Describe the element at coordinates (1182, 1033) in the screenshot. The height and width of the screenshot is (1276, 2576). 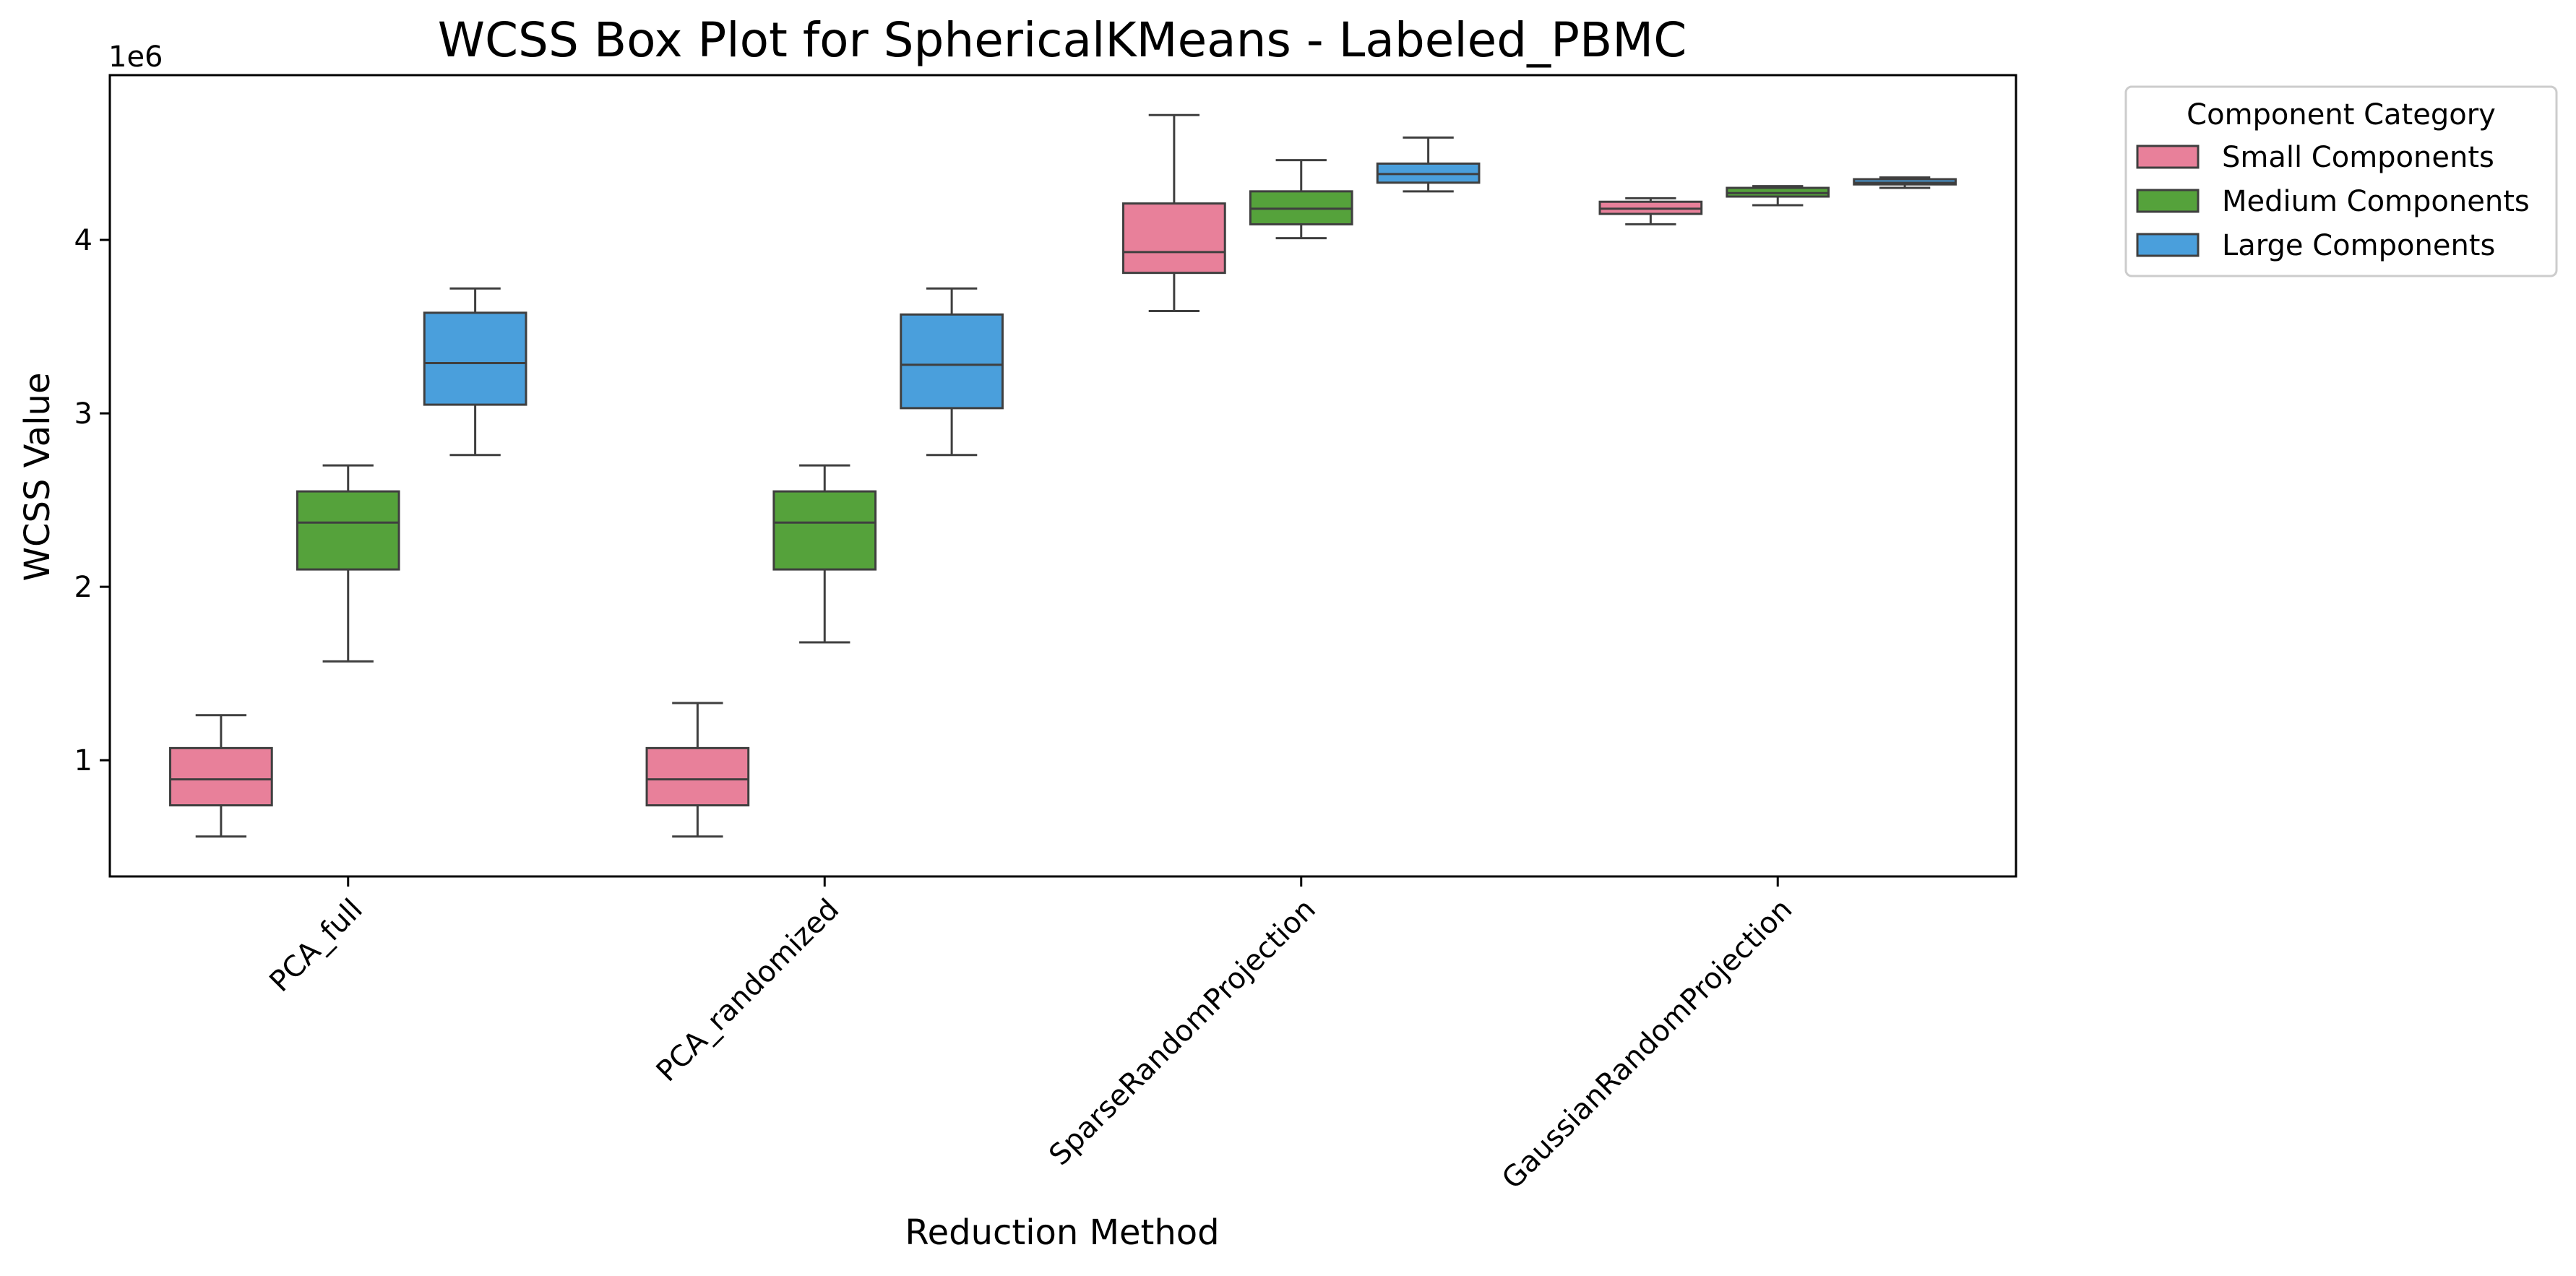
I see `x-tick-label: SparseRandomProjection` at that location.